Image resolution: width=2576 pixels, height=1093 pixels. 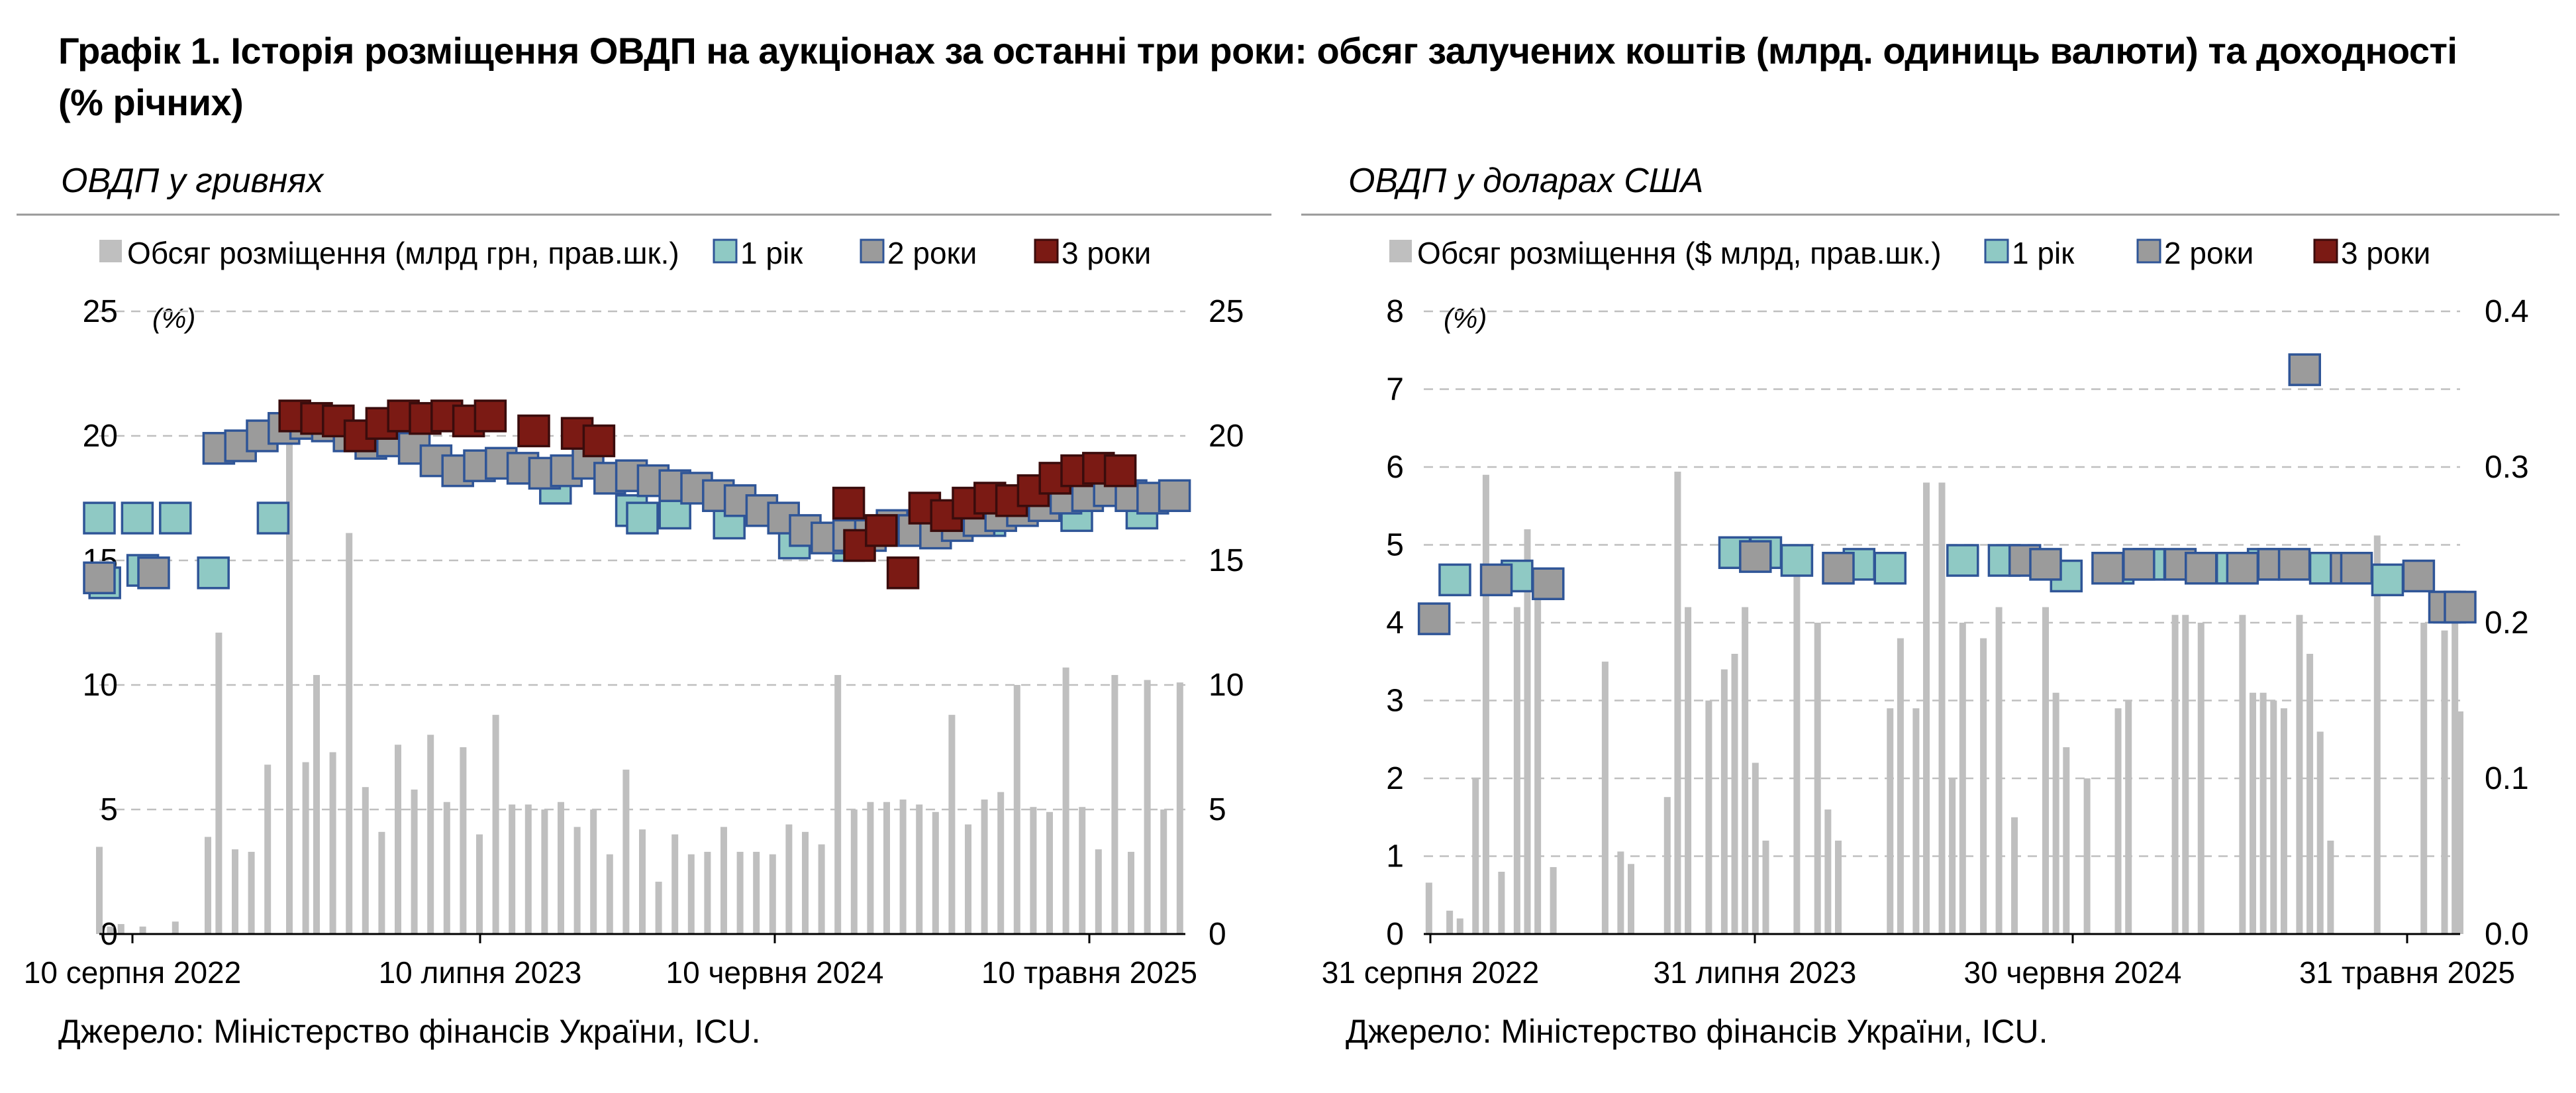 I want to click on x-tick-label: 10 червня 2024, so click(x=775, y=973).